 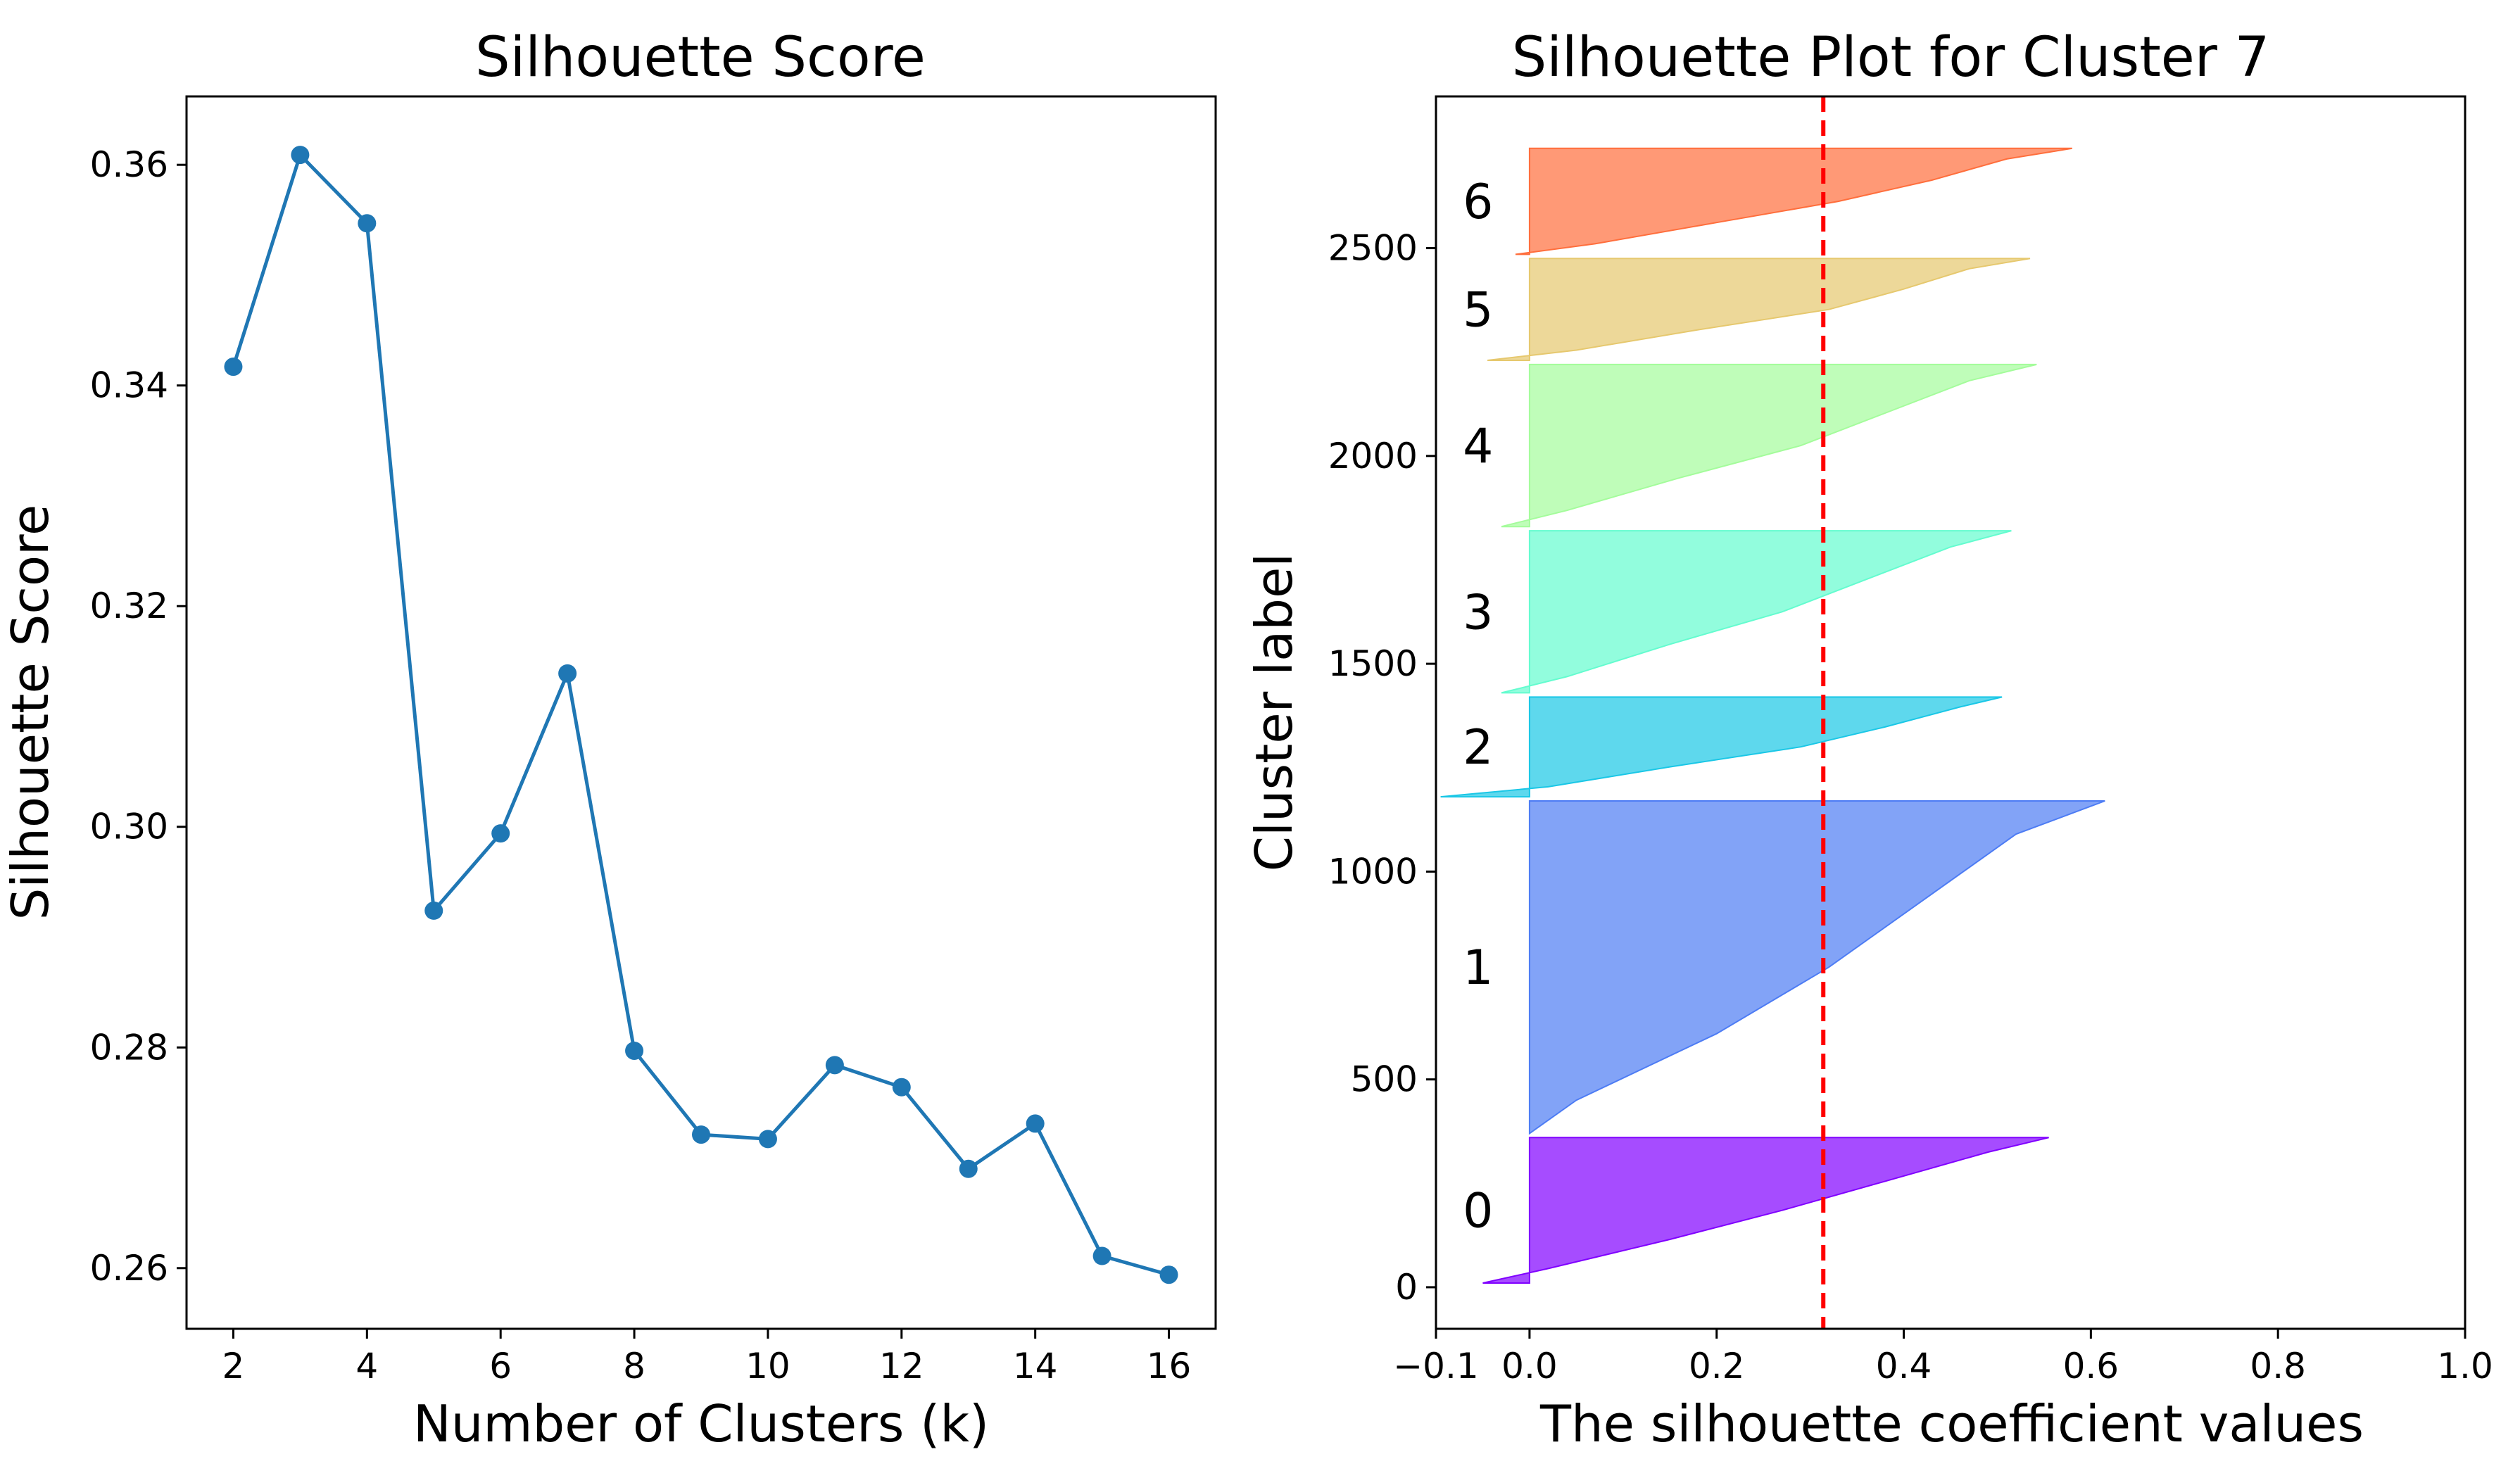 I want to click on cluster-6-label: 6, so click(x=1478, y=202).